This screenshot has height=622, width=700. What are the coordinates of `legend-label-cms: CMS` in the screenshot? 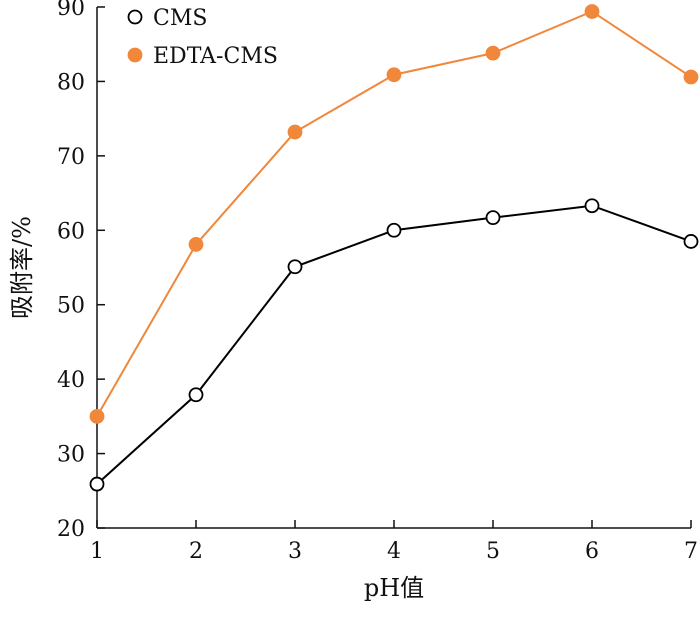 It's located at (180, 18).